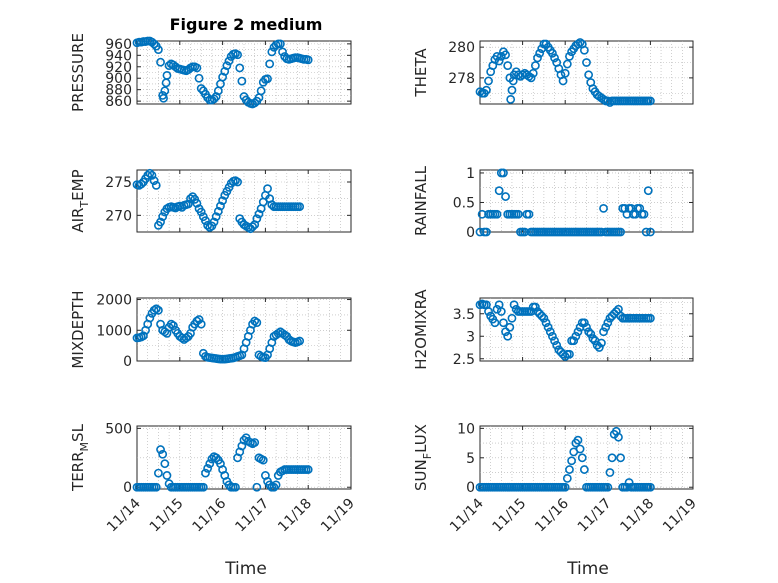 This screenshot has width=778, height=583. I want to click on y-tick-label-h2omixra: 3, so click(470, 337).